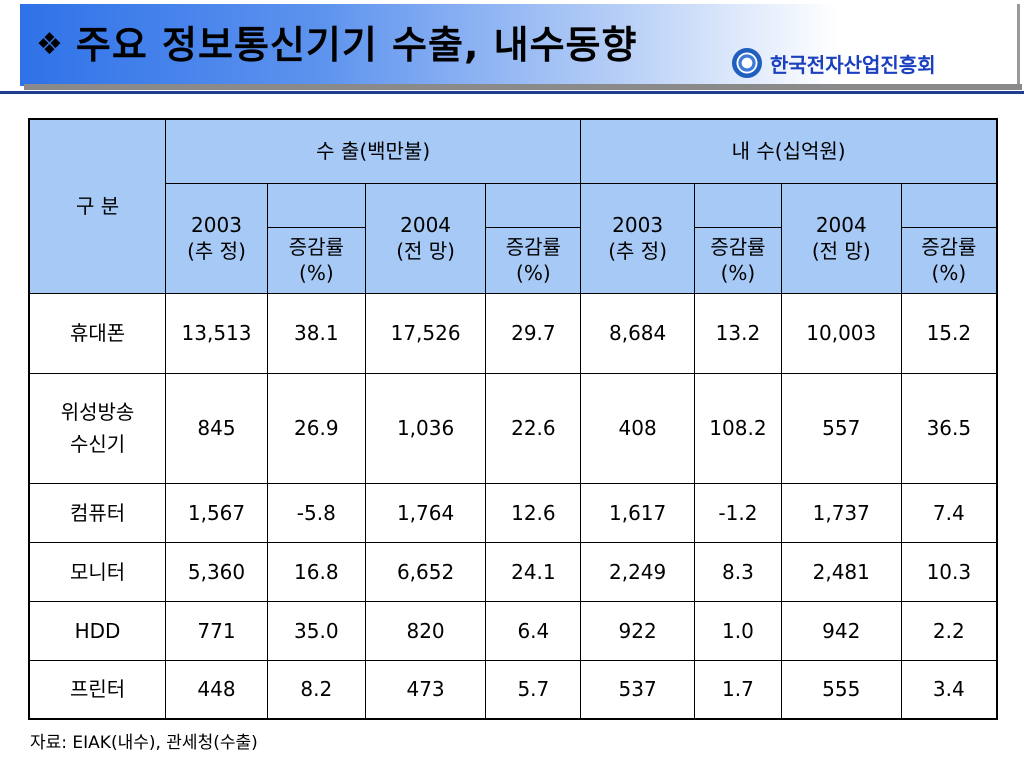  I want to click on cell-value: 1,567, so click(216, 512).